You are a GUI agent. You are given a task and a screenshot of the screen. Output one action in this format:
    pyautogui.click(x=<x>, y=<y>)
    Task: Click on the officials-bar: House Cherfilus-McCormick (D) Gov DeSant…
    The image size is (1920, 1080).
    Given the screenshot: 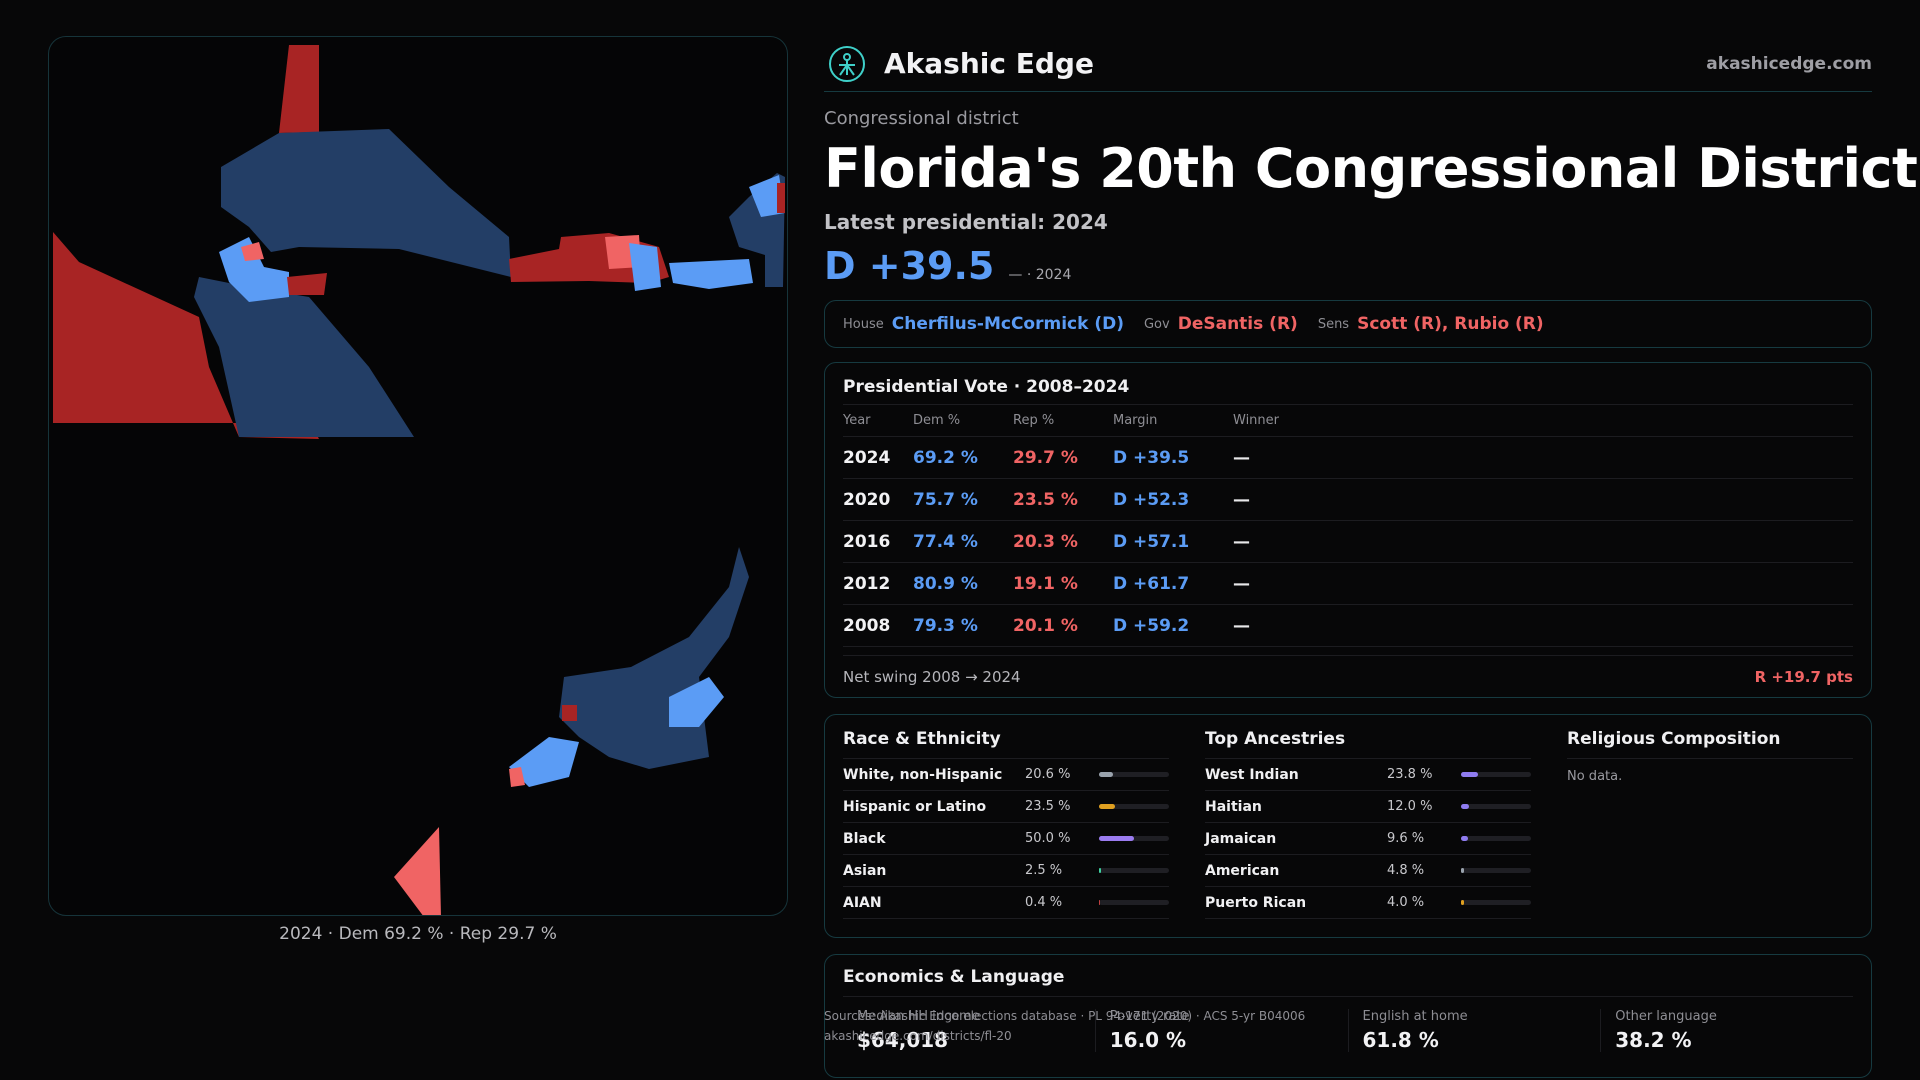 What is the action you would take?
    pyautogui.click(x=1348, y=324)
    